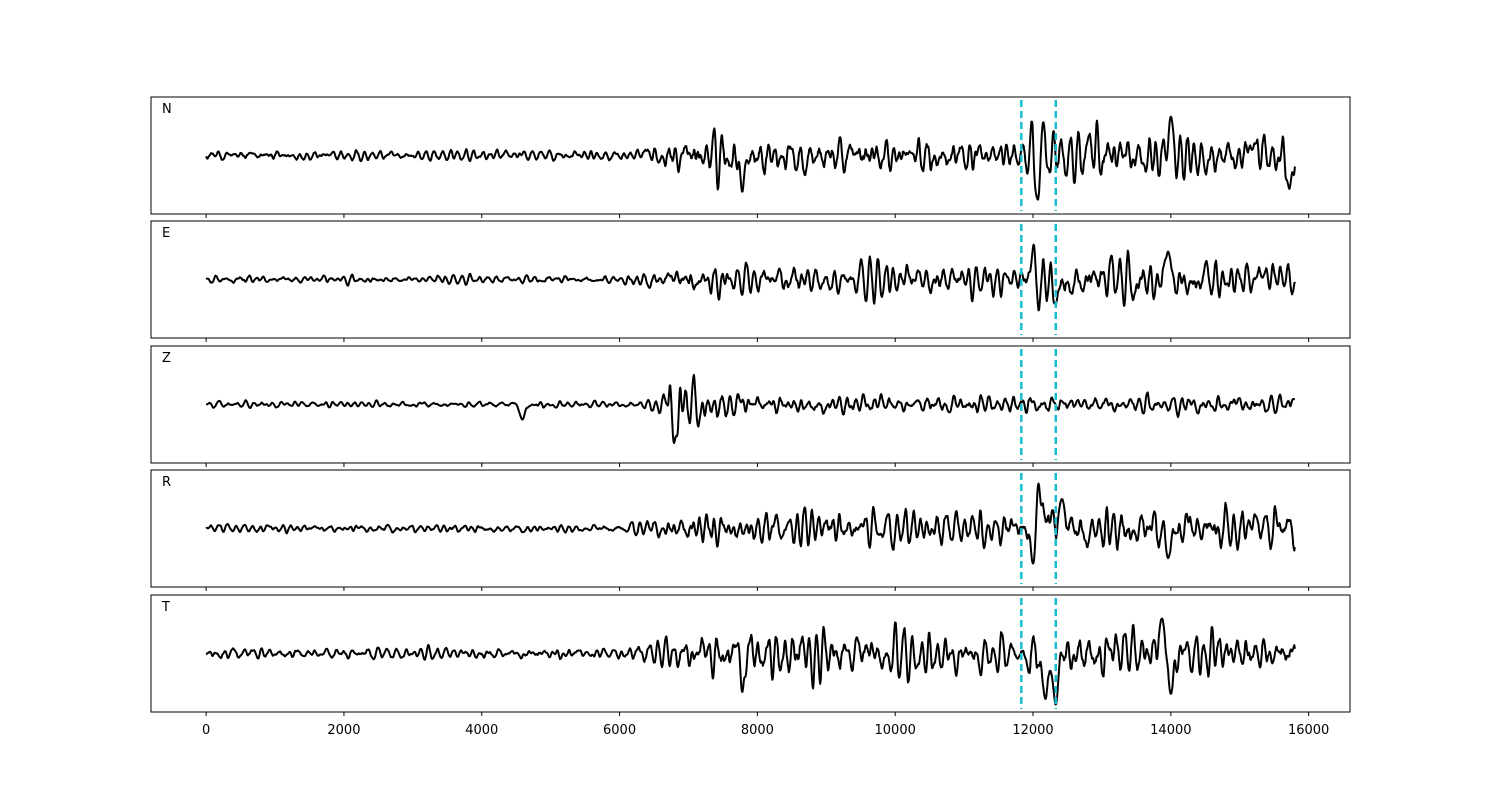 The image size is (1500, 800). What do you see at coordinates (481, 730) in the screenshot?
I see `x-tick-label: 4000` at bounding box center [481, 730].